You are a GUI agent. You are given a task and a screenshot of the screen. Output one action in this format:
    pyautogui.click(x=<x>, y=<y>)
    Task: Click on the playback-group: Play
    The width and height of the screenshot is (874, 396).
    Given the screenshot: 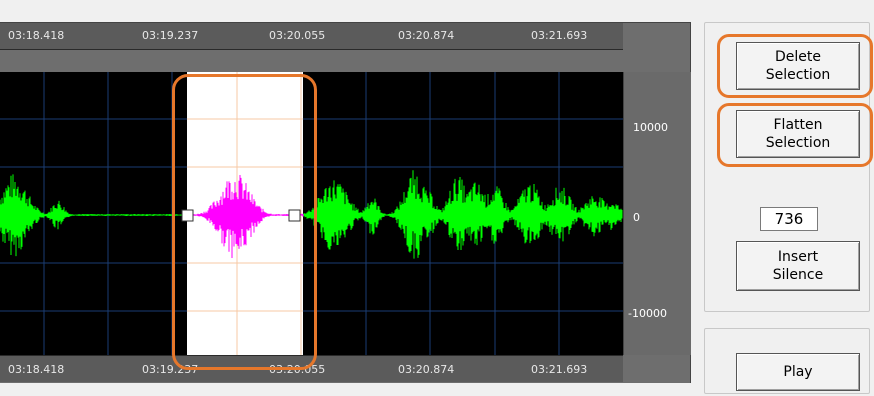 What is the action you would take?
    pyautogui.click(x=787, y=361)
    